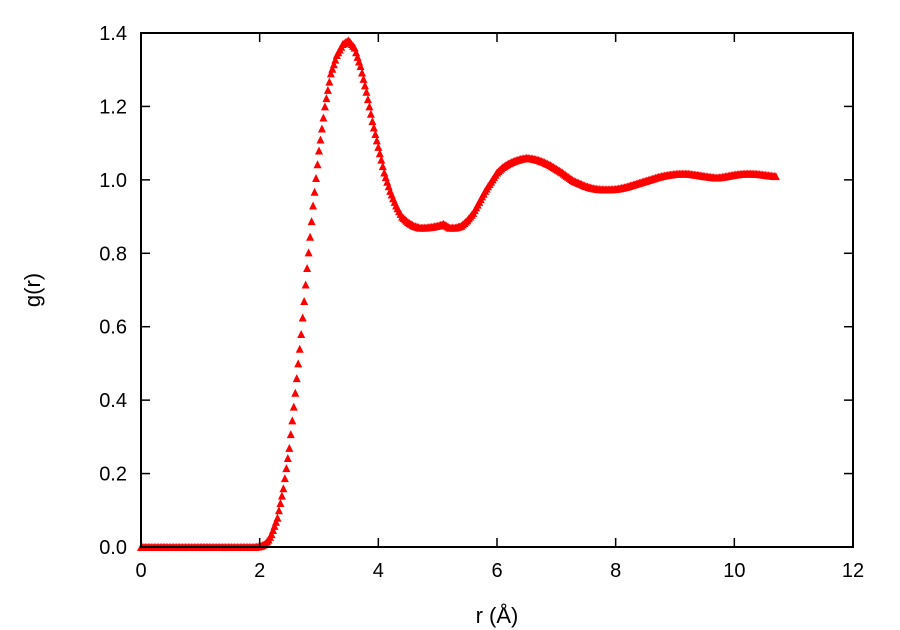  Describe the element at coordinates (615, 571) in the screenshot. I see `x-tick-label: 8` at that location.